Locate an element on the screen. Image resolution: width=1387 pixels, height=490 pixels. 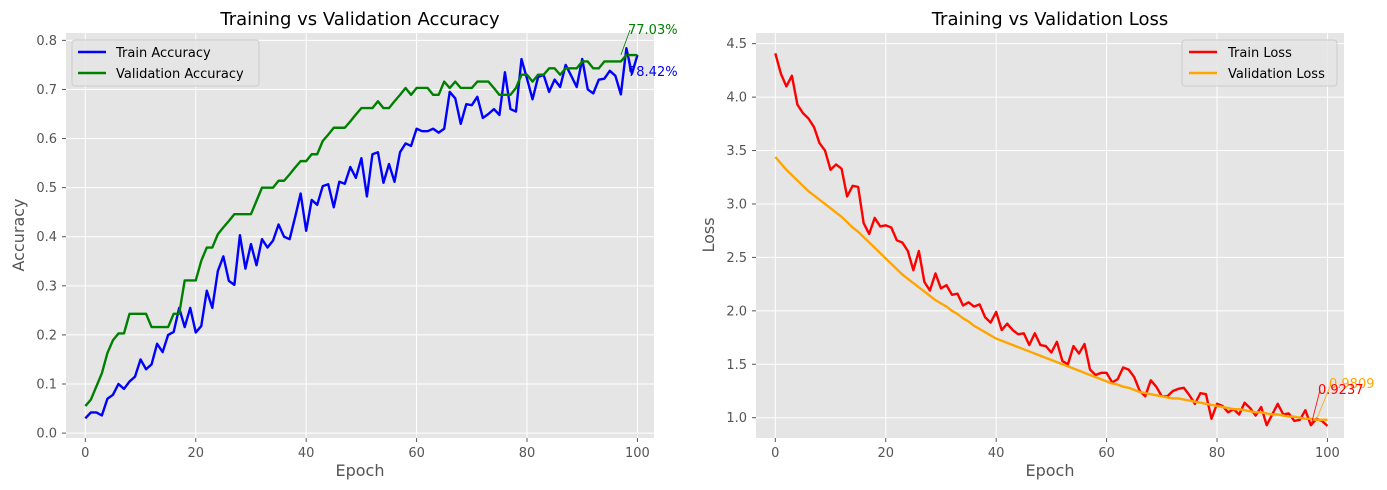
accuracy-x-axis-label: Epoch is located at coordinates (360, 470).